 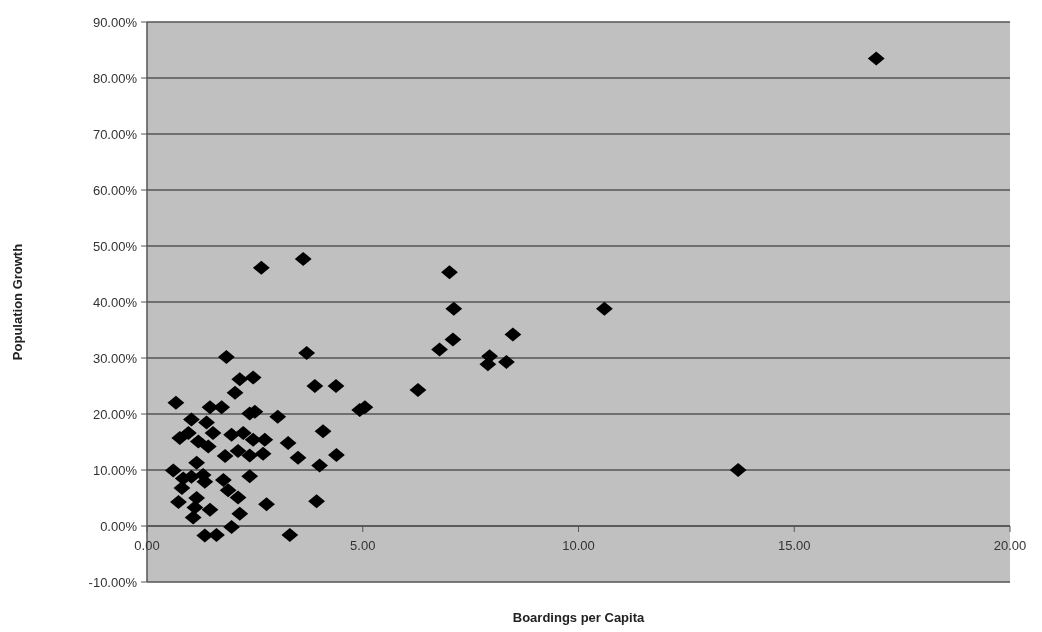 What do you see at coordinates (115, 246) in the screenshot?
I see `y-tick-label: 50.00%` at bounding box center [115, 246].